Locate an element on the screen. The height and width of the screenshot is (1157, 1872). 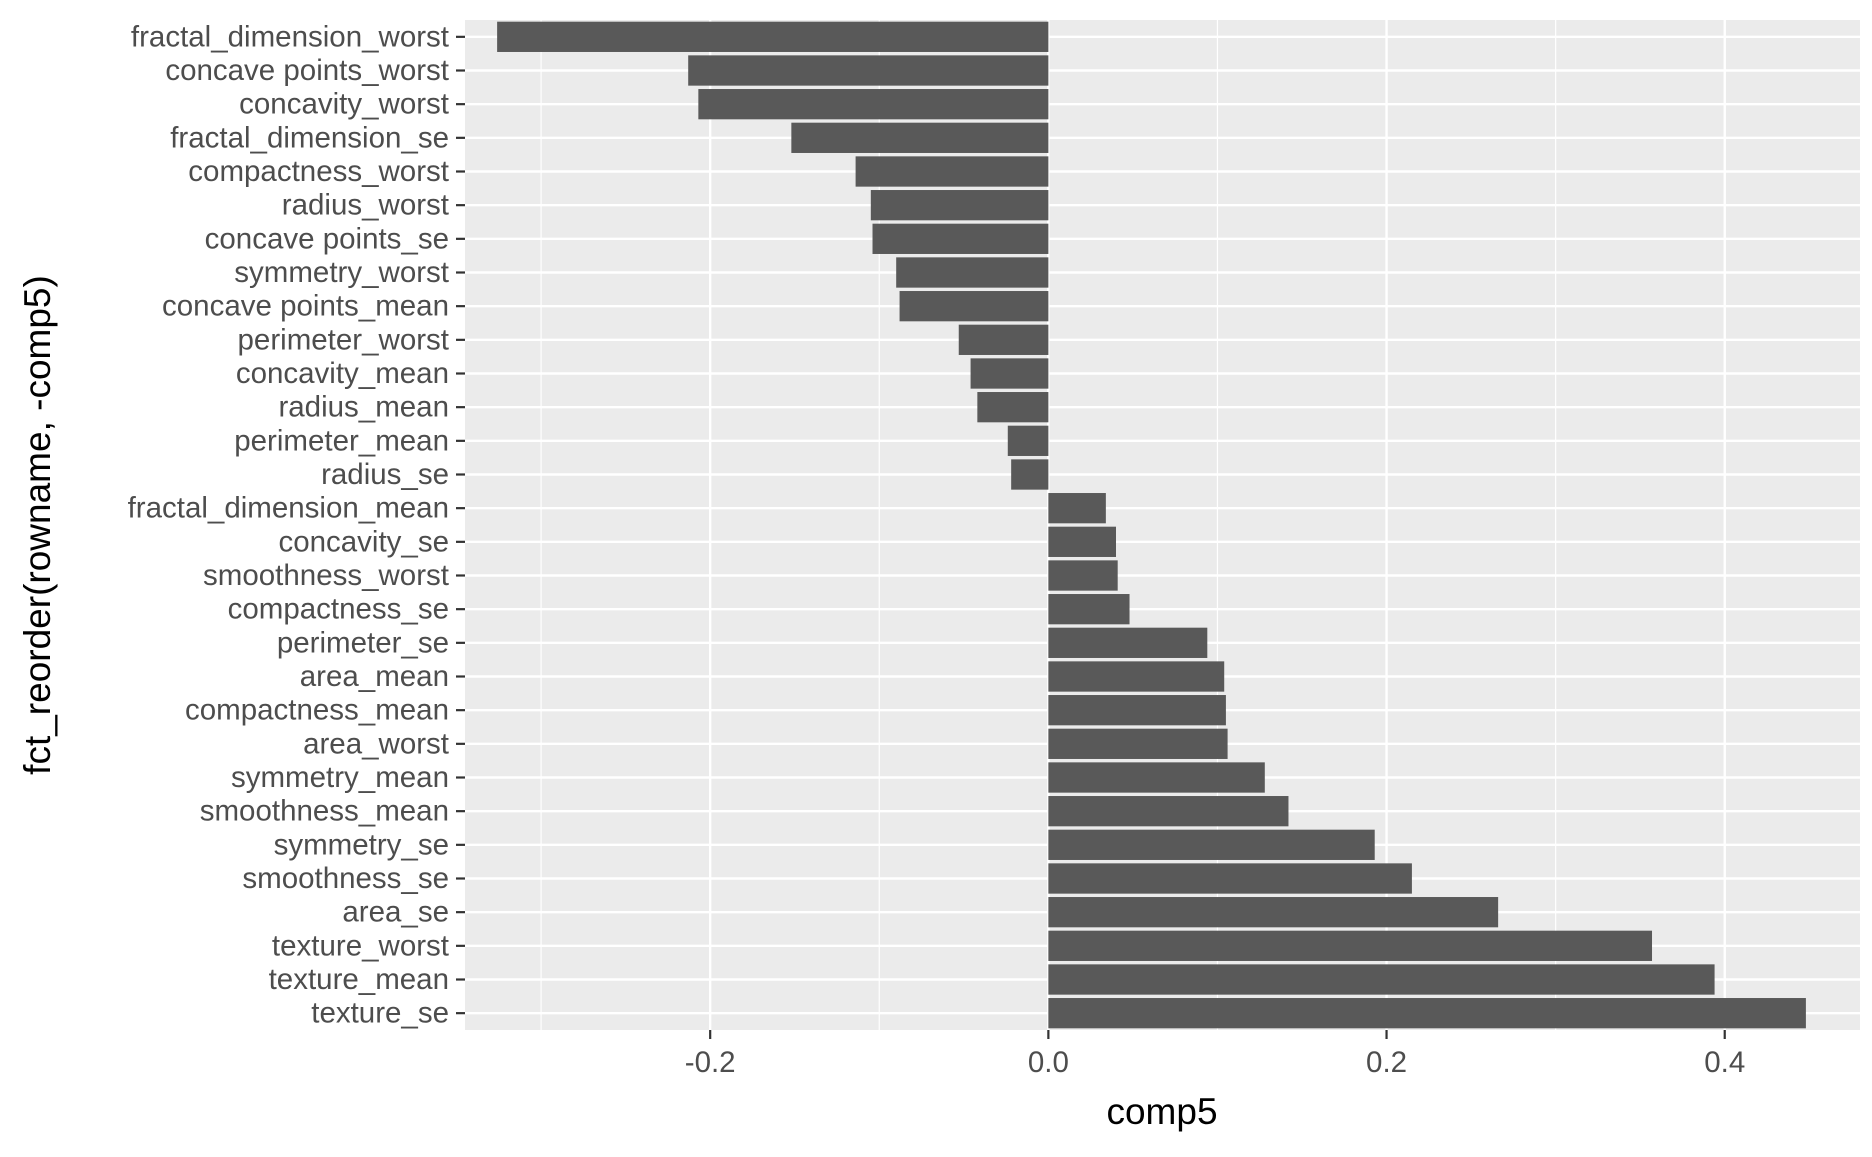
bar-fractal-dimension-worst is located at coordinates (773, 36).